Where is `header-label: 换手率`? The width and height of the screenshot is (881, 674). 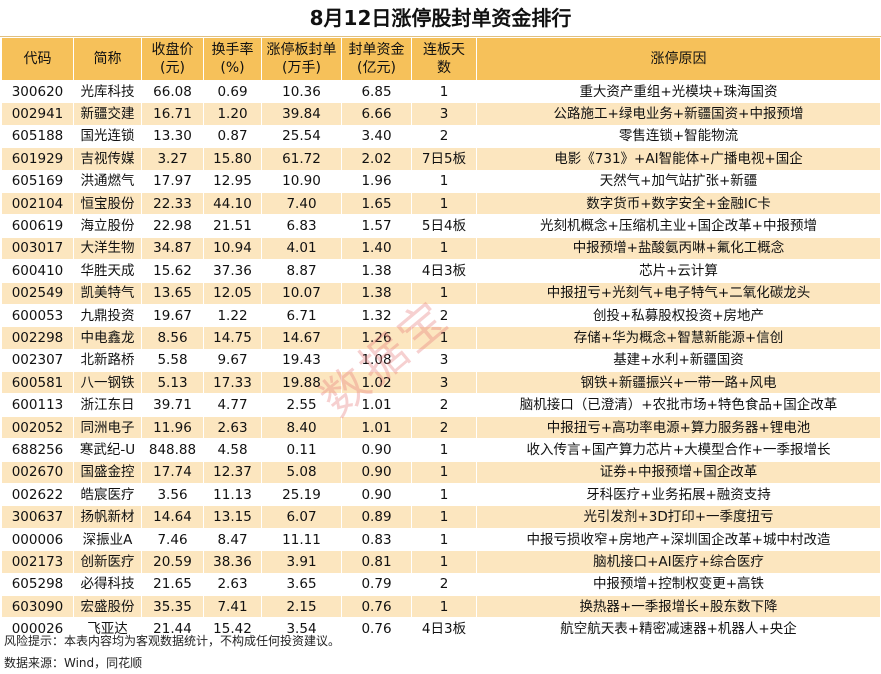 header-label: 换手率 is located at coordinates (232, 50).